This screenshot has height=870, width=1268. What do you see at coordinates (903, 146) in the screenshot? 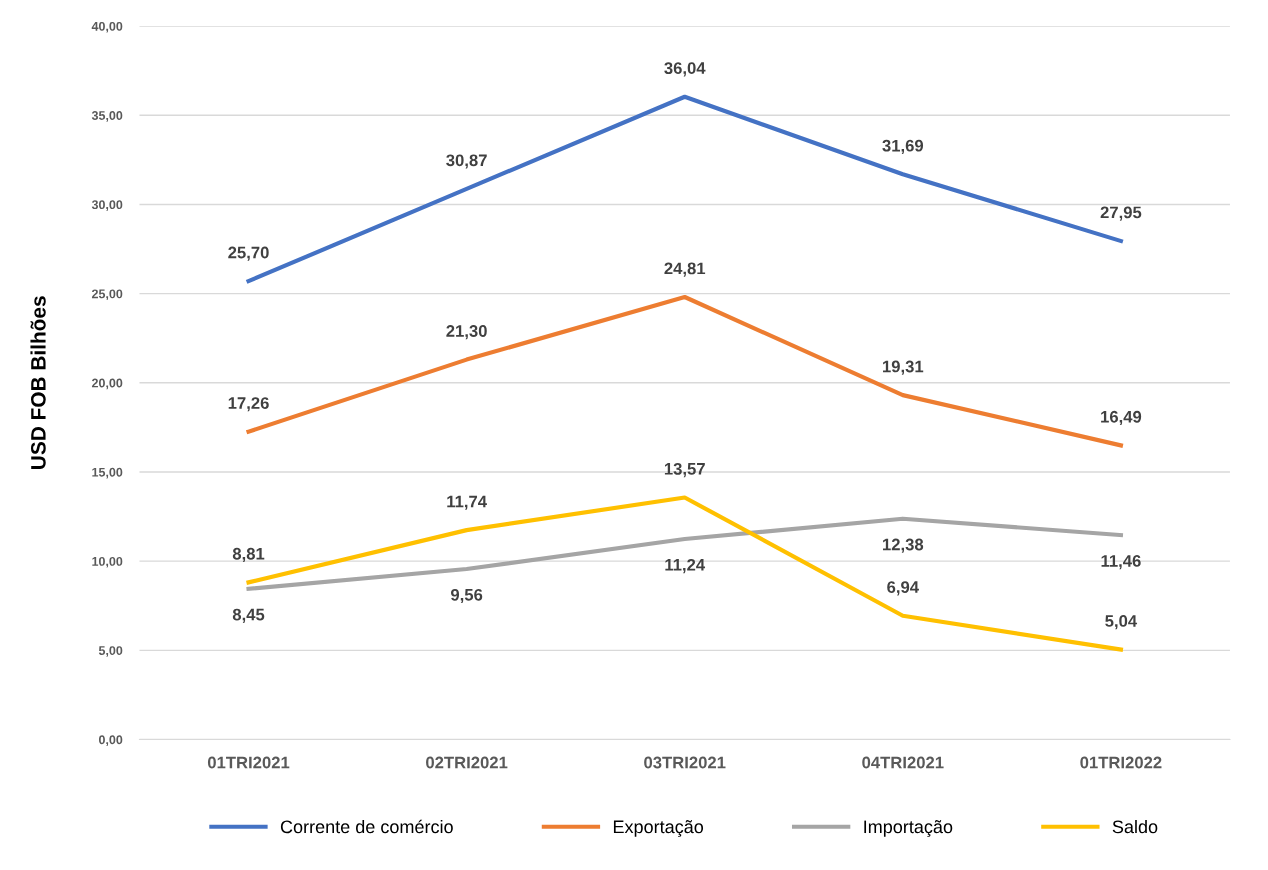
I see `data-label: 31,69` at bounding box center [903, 146].